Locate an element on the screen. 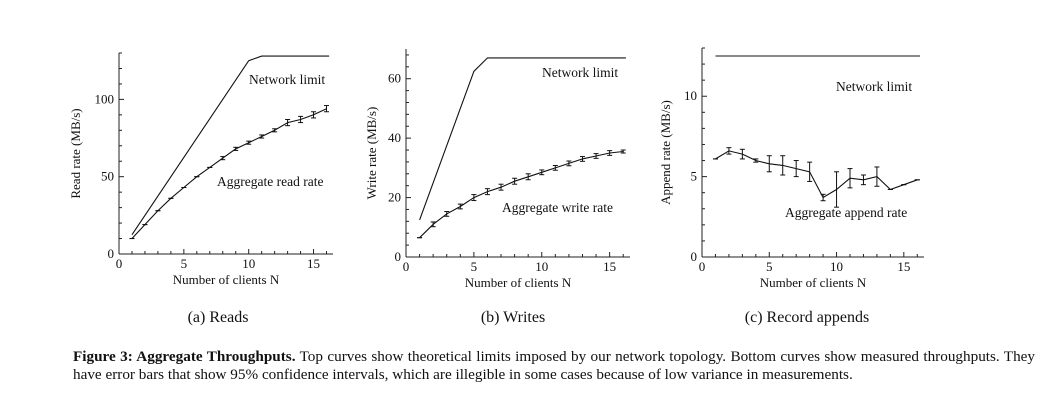  y-tick-label: 40 is located at coordinates (394, 137).